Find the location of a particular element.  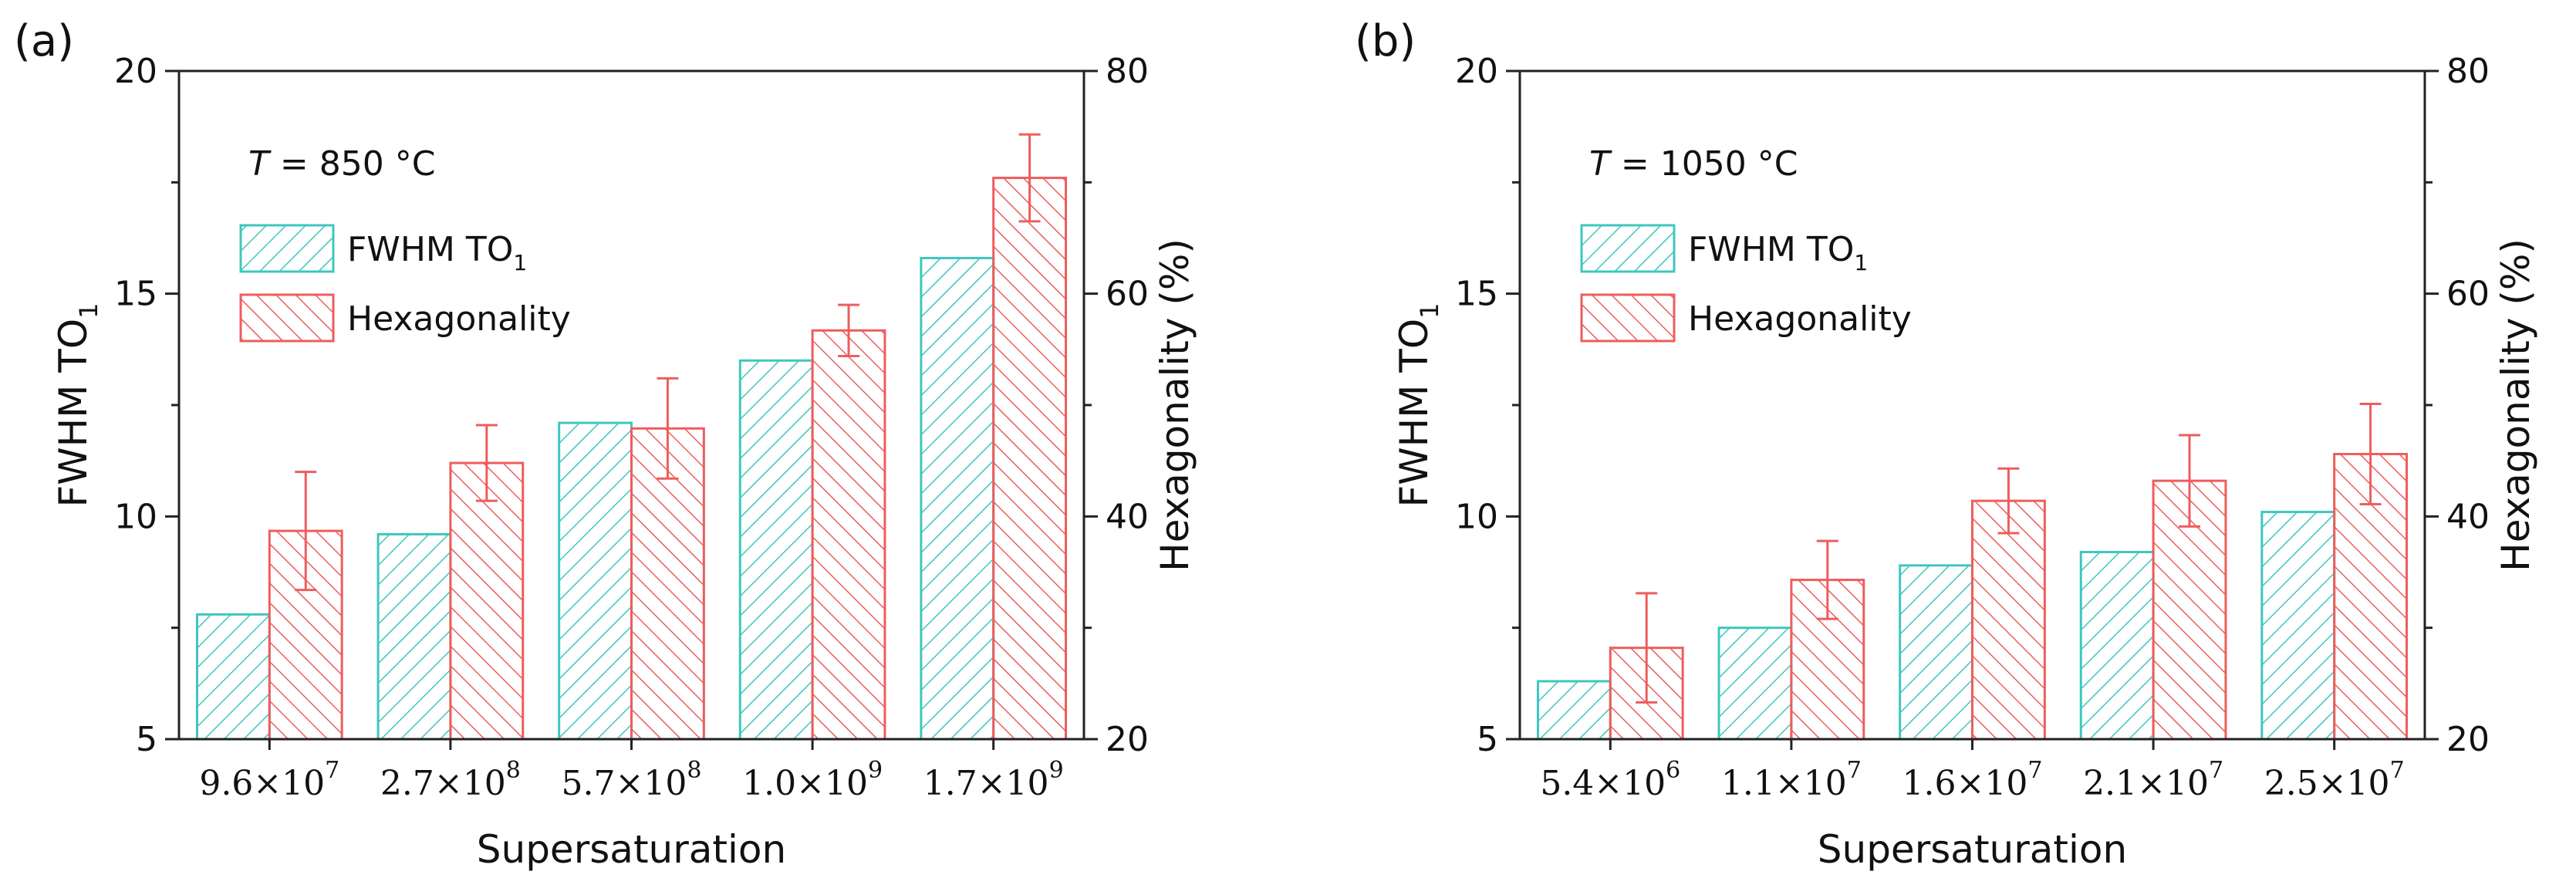

x-tick-label: 2.1×10⁷ is located at coordinates (2153, 780).